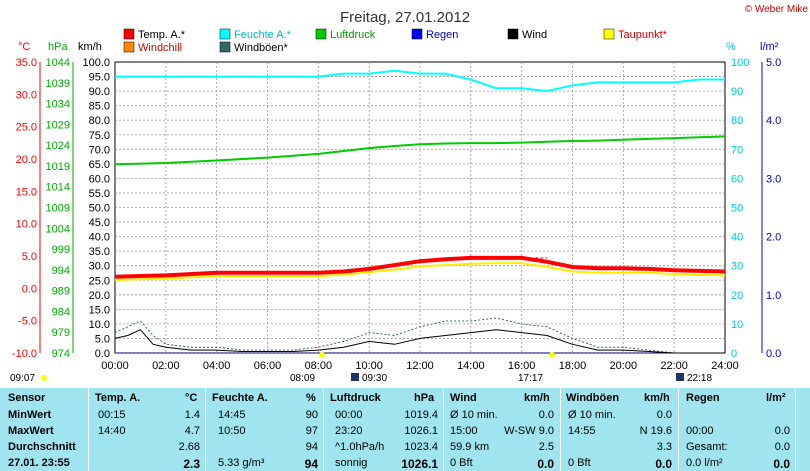 This screenshot has height=471, width=810. What do you see at coordinates (61, 292) in the screenshot?
I see `pressure-tick-label: 989` at bounding box center [61, 292].